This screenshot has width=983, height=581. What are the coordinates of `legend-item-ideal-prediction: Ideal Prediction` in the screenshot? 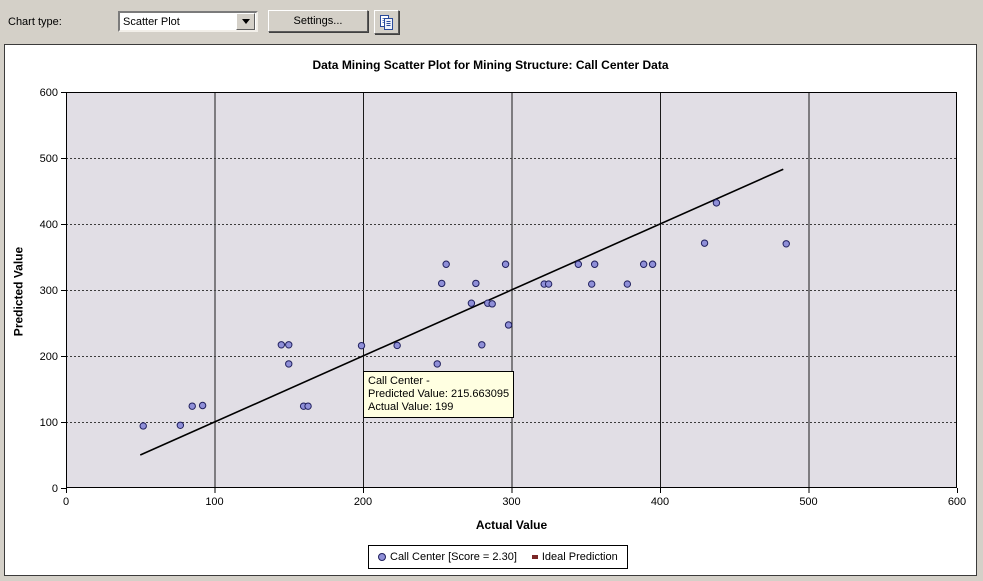 It's located at (574, 557).